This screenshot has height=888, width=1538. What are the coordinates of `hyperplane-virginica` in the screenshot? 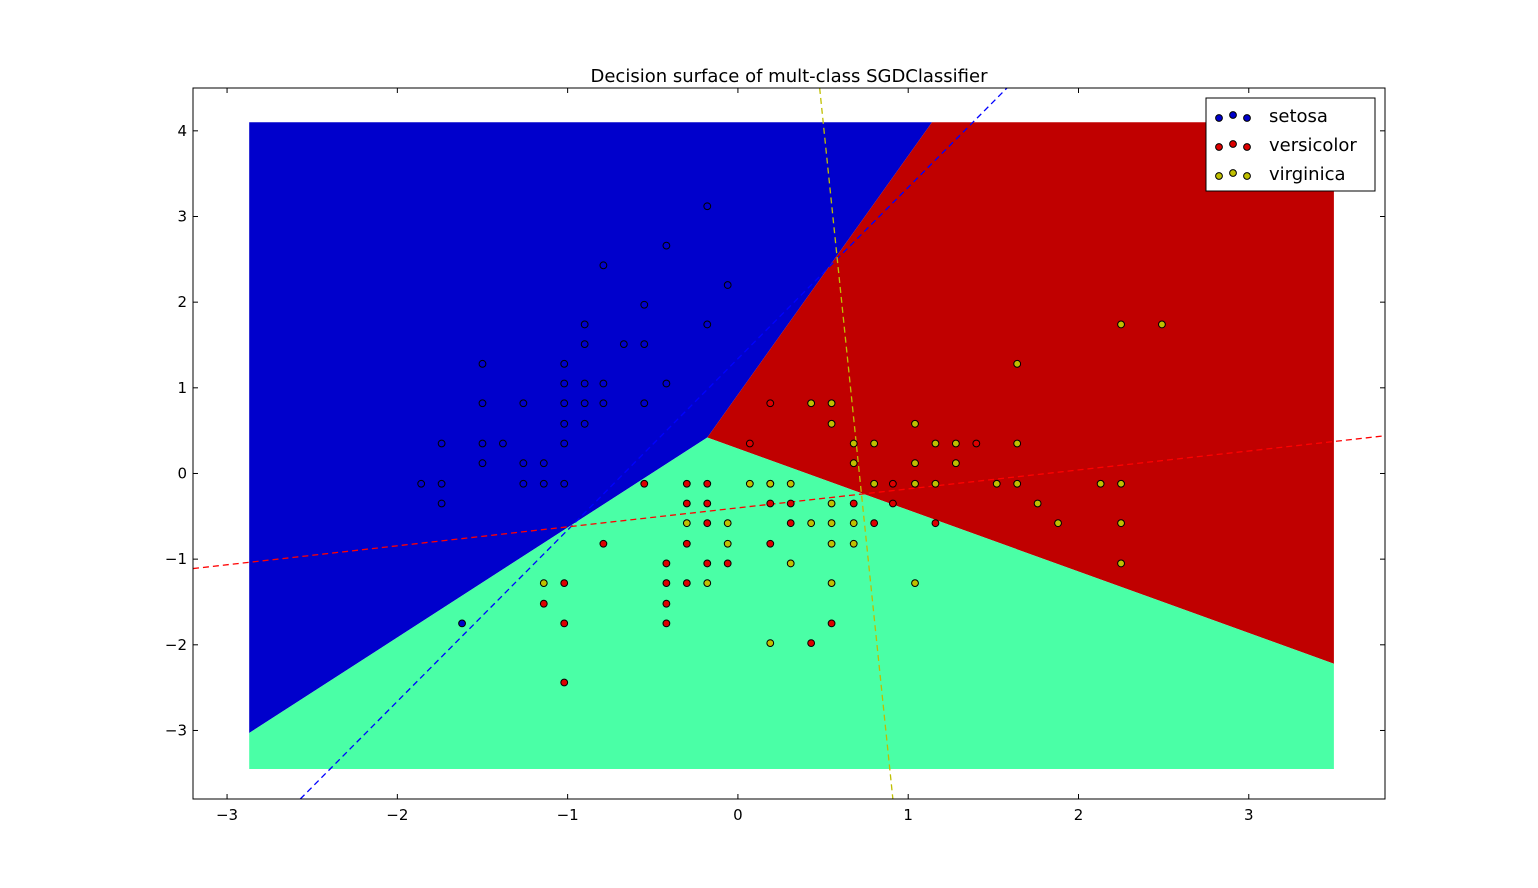 It's located at (856, 443).